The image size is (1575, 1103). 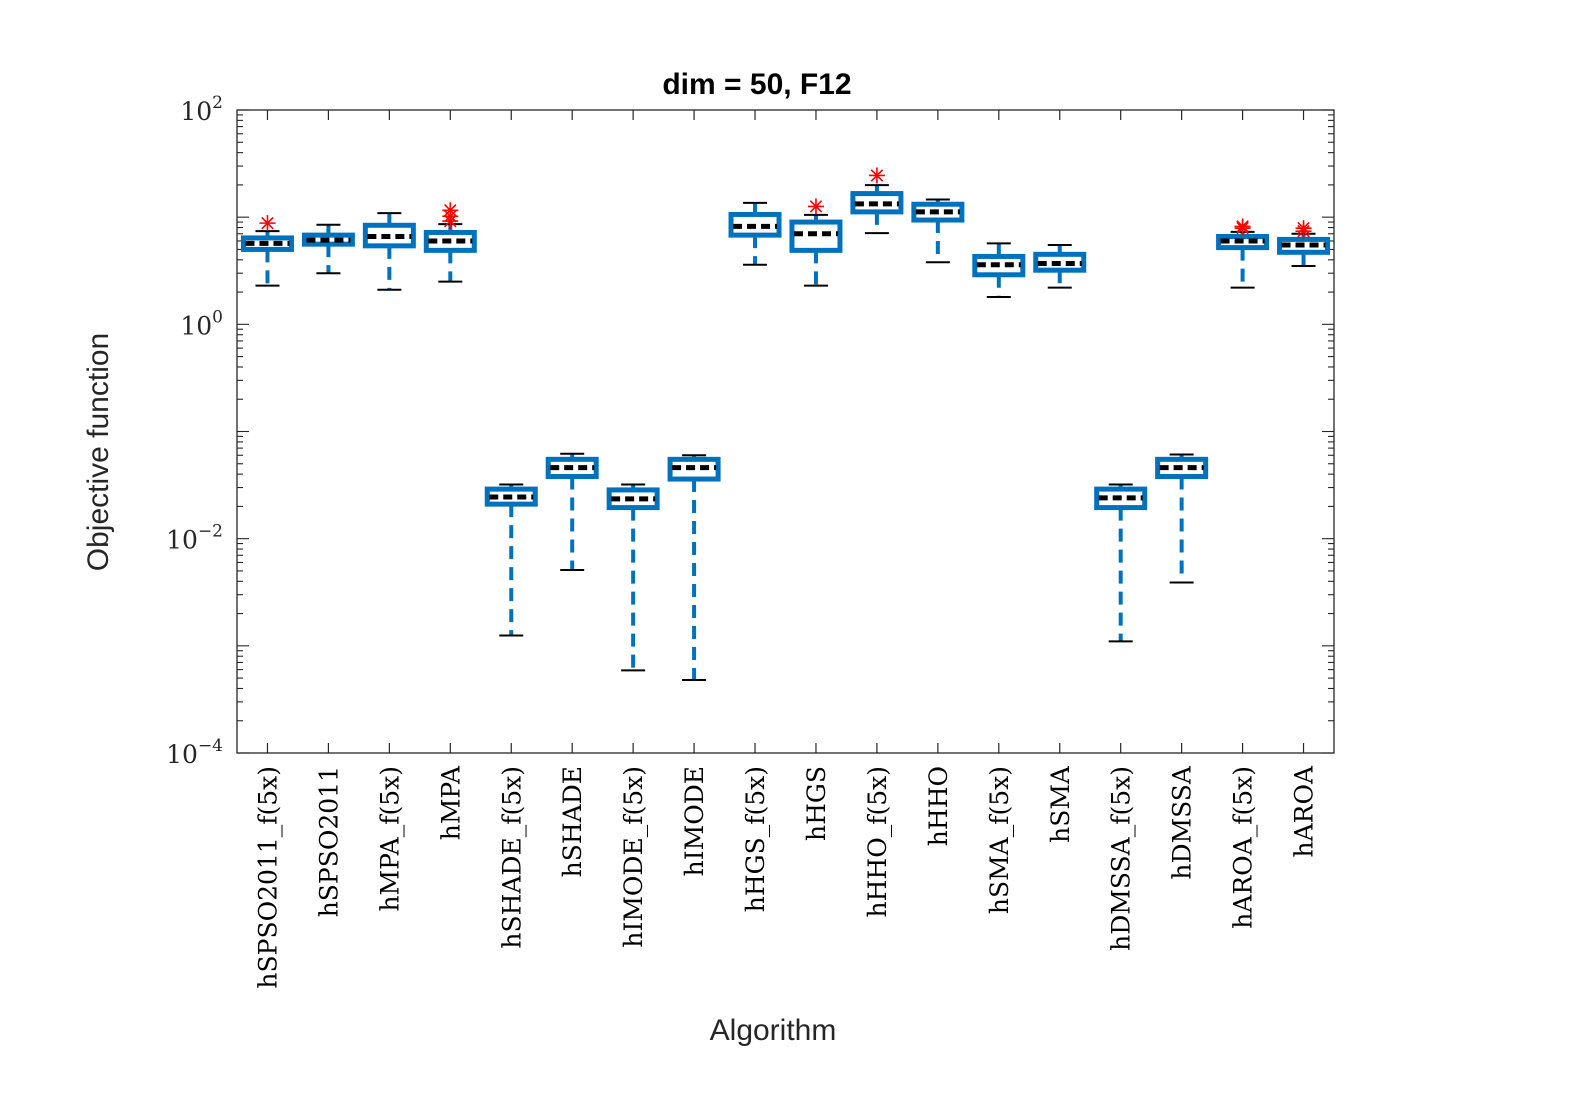 I want to click on x-tick-label: hHGS_f(5x), so click(x=755, y=839).